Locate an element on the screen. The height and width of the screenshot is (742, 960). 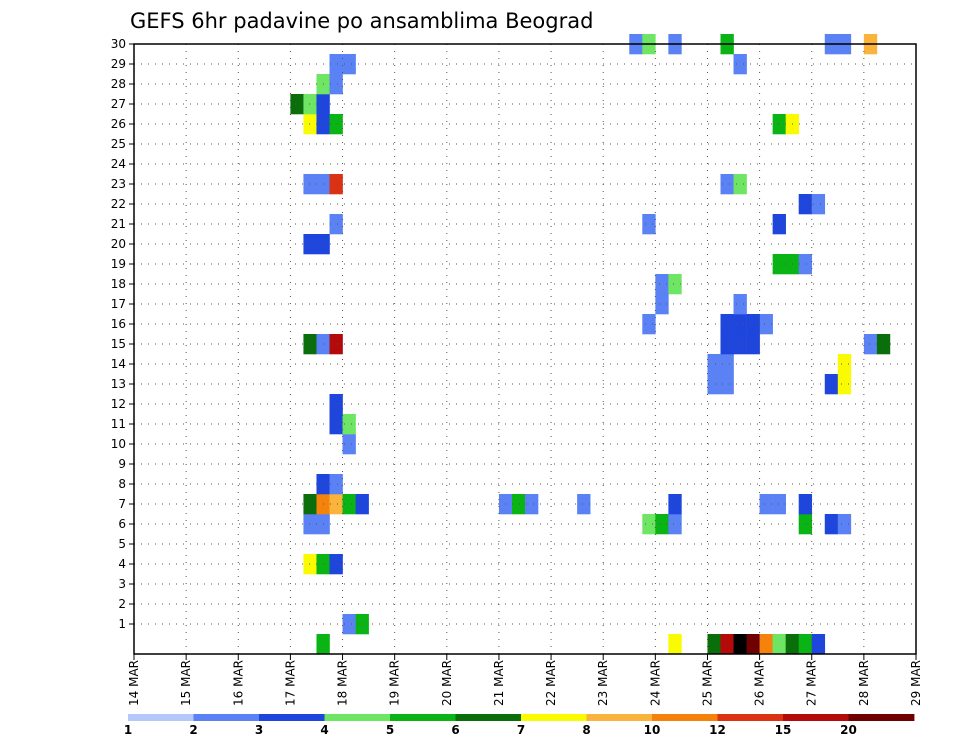
y-tick-label: 11 is located at coordinates (118, 424).